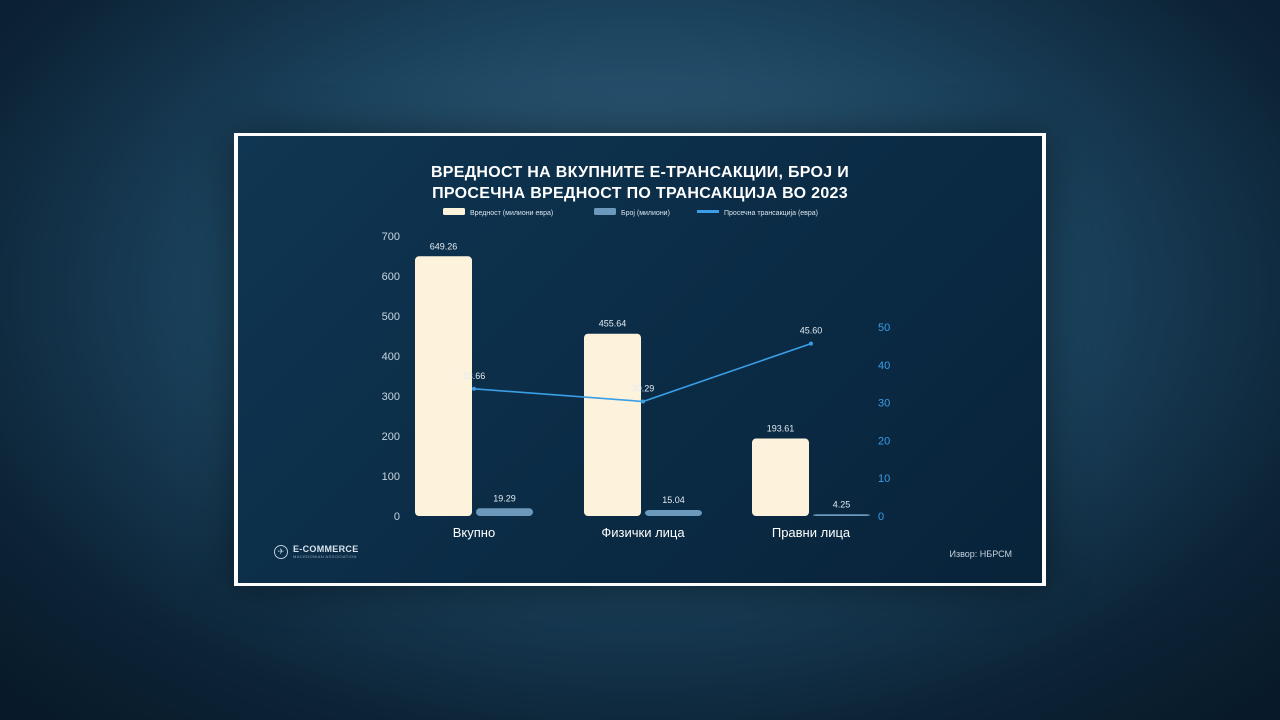 Image resolution: width=1280 pixels, height=720 pixels. Describe the element at coordinates (771, 213) in the screenshot. I see `legend-label-3: Просечна трансакција (евра)` at that location.